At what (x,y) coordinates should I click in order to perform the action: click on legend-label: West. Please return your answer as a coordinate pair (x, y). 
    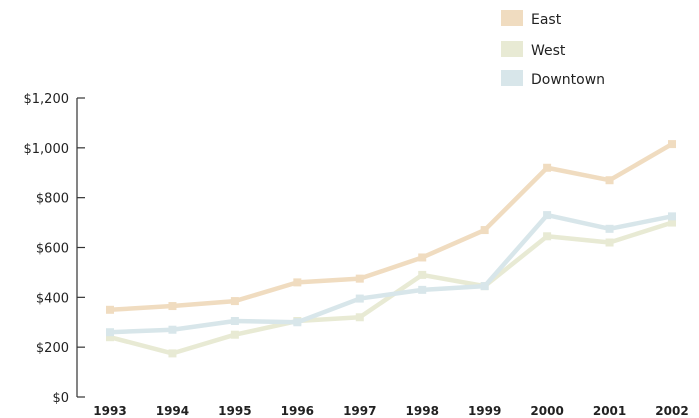
    Looking at the image, I should click on (548, 51).